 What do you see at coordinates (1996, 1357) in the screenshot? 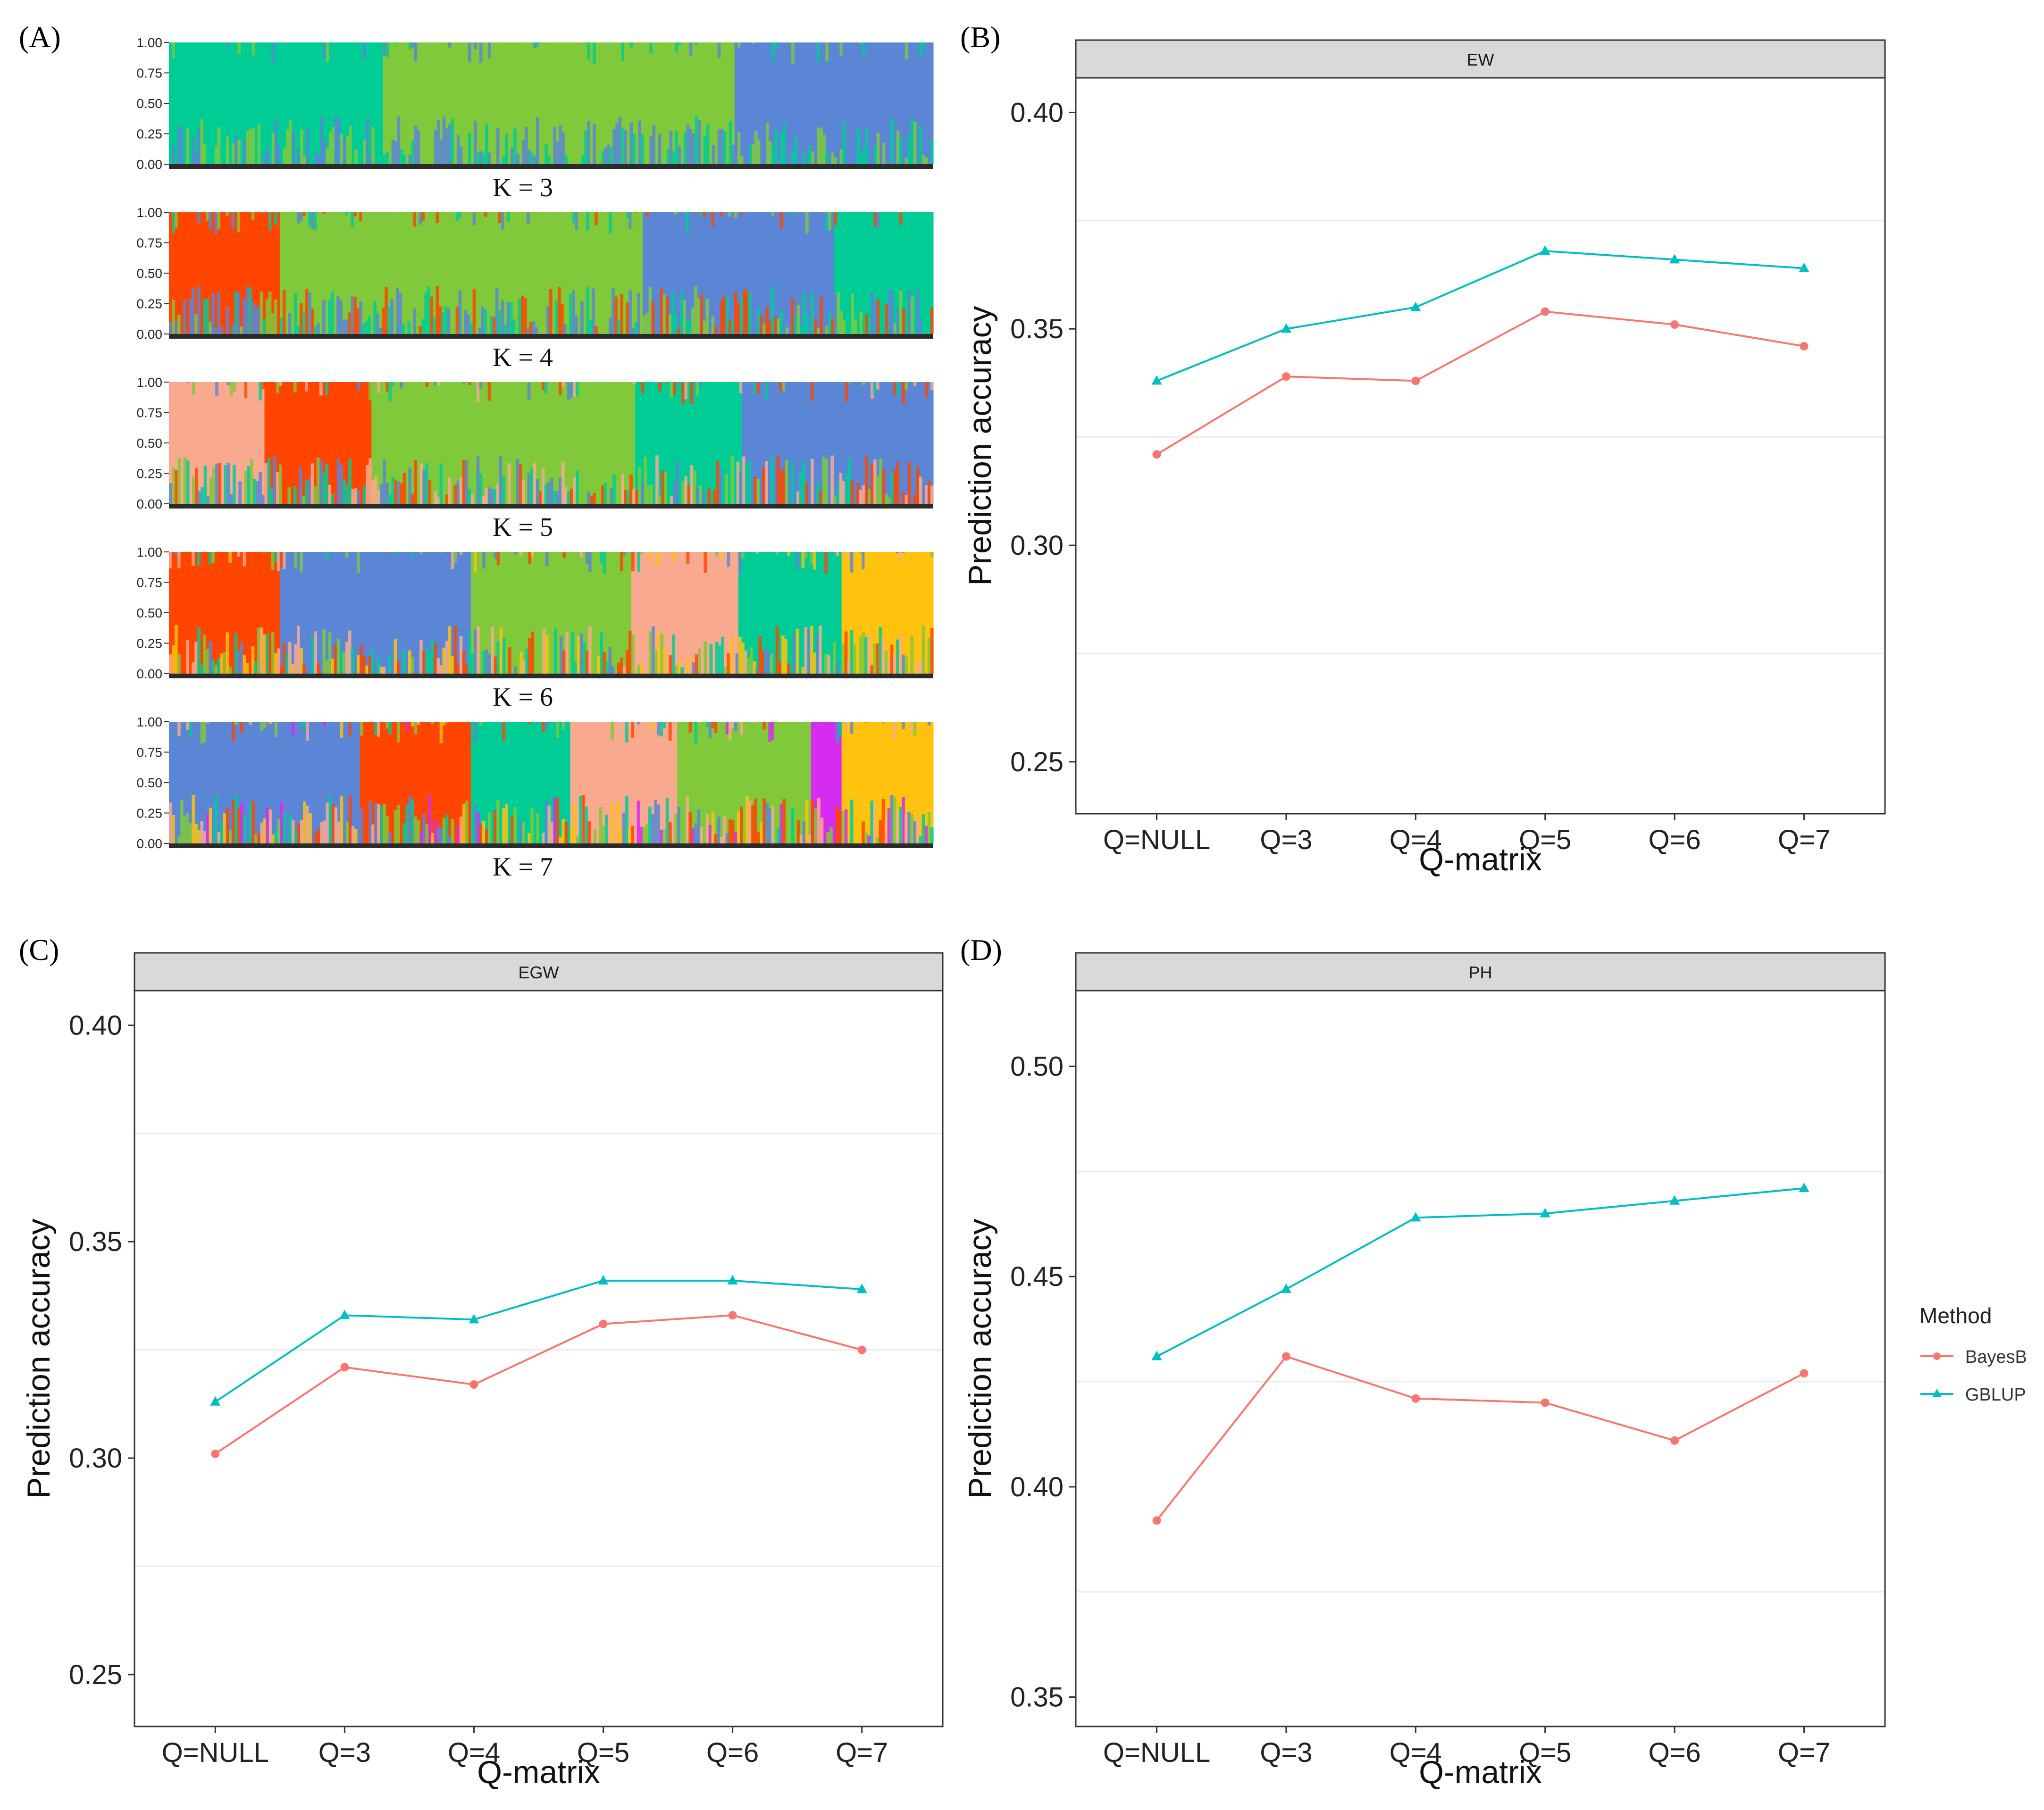
I see `legend-label-bayesb: BayesB` at bounding box center [1996, 1357].